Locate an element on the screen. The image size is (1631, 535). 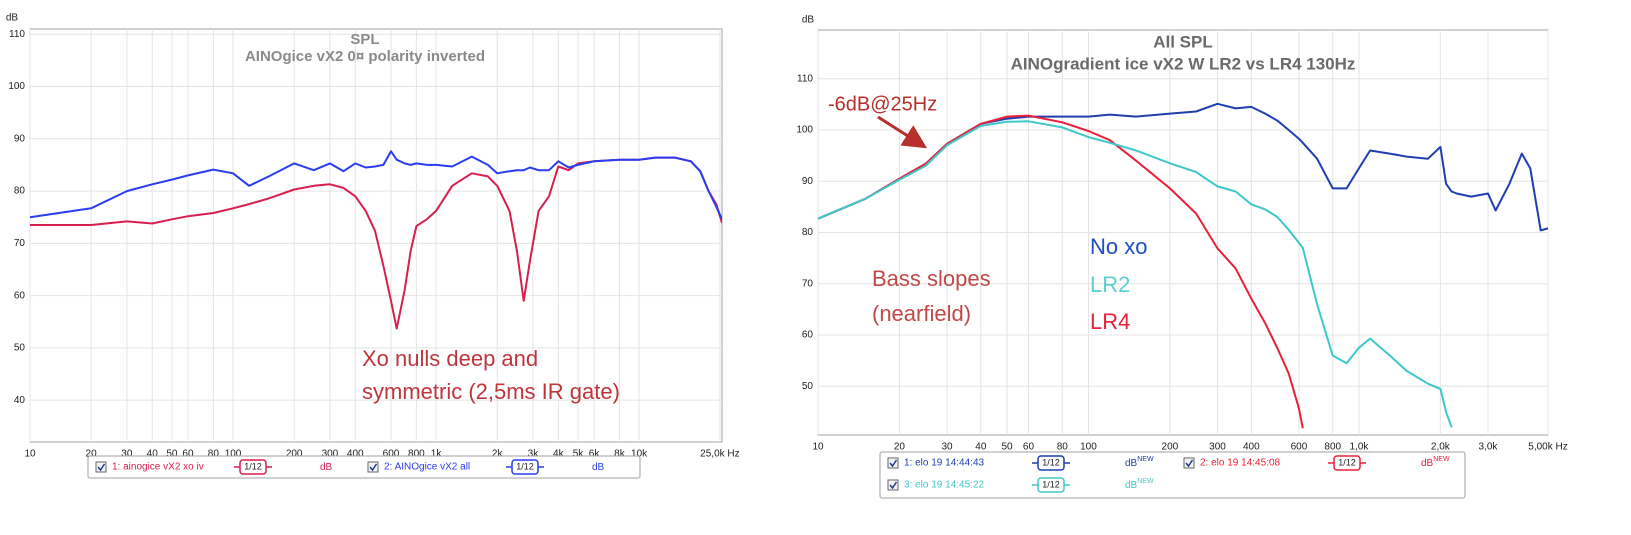
legend-label: 1: elo 19 14:44:43 is located at coordinates (944, 463).